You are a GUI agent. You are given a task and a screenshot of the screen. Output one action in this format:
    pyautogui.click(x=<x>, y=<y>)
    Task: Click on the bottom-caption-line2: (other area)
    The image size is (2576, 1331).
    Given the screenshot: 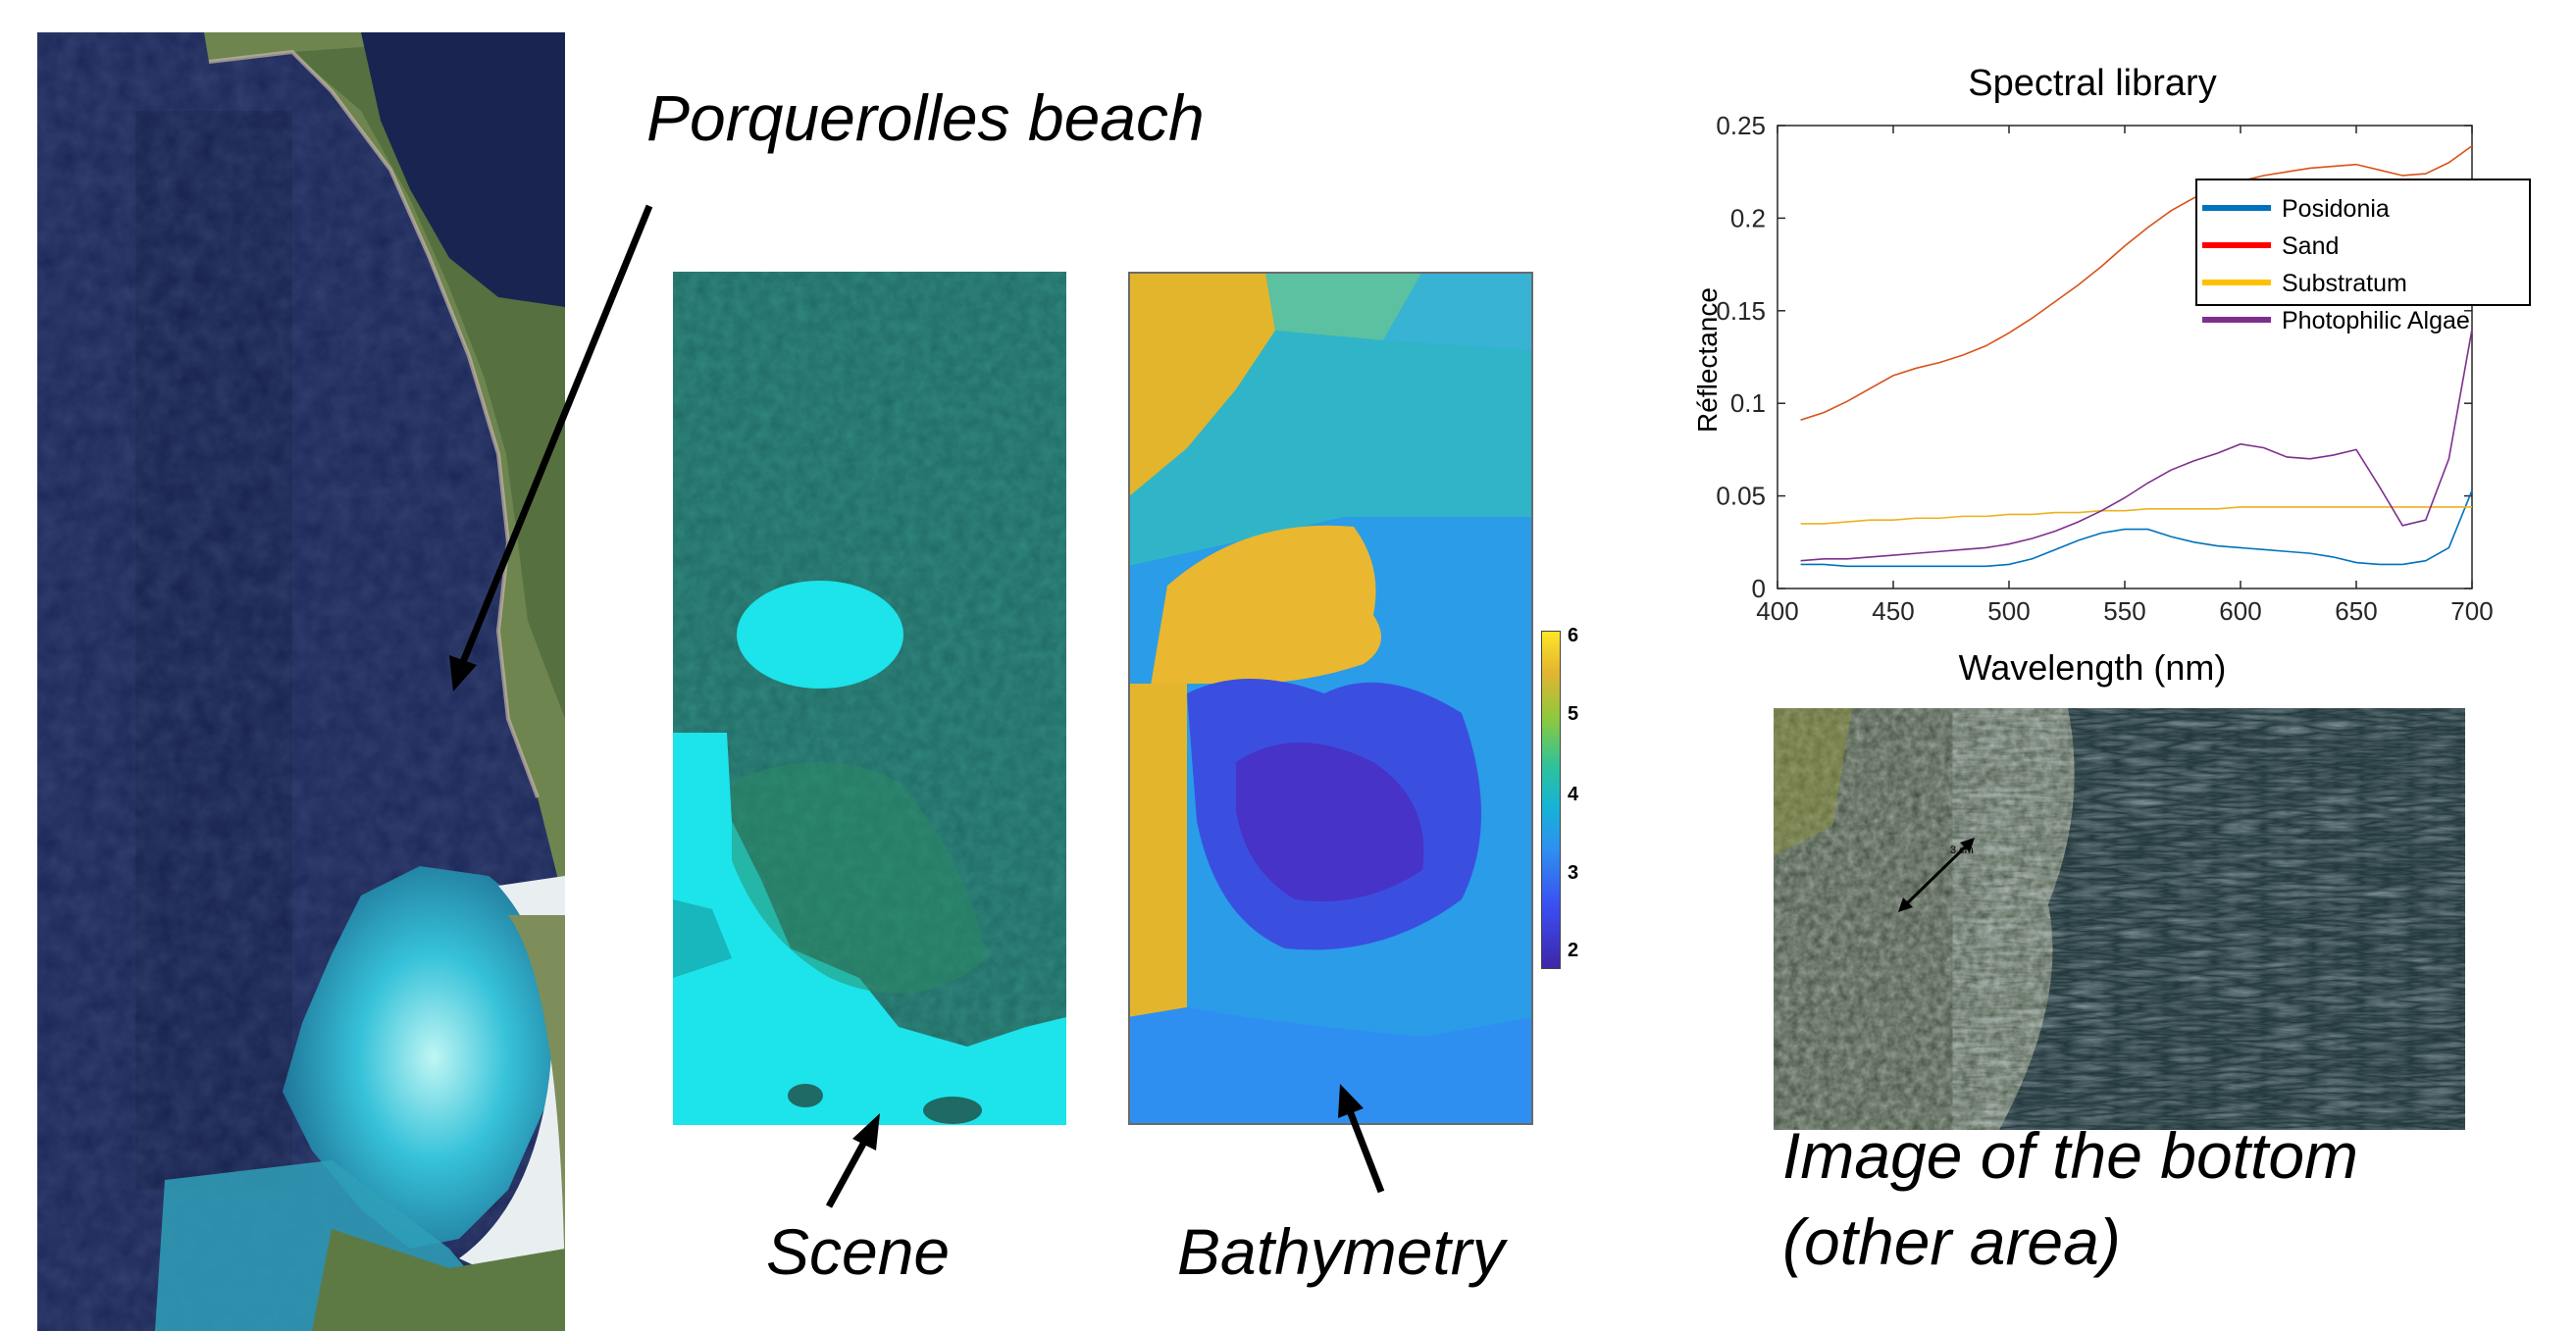 What is the action you would take?
    pyautogui.click(x=1951, y=1241)
    